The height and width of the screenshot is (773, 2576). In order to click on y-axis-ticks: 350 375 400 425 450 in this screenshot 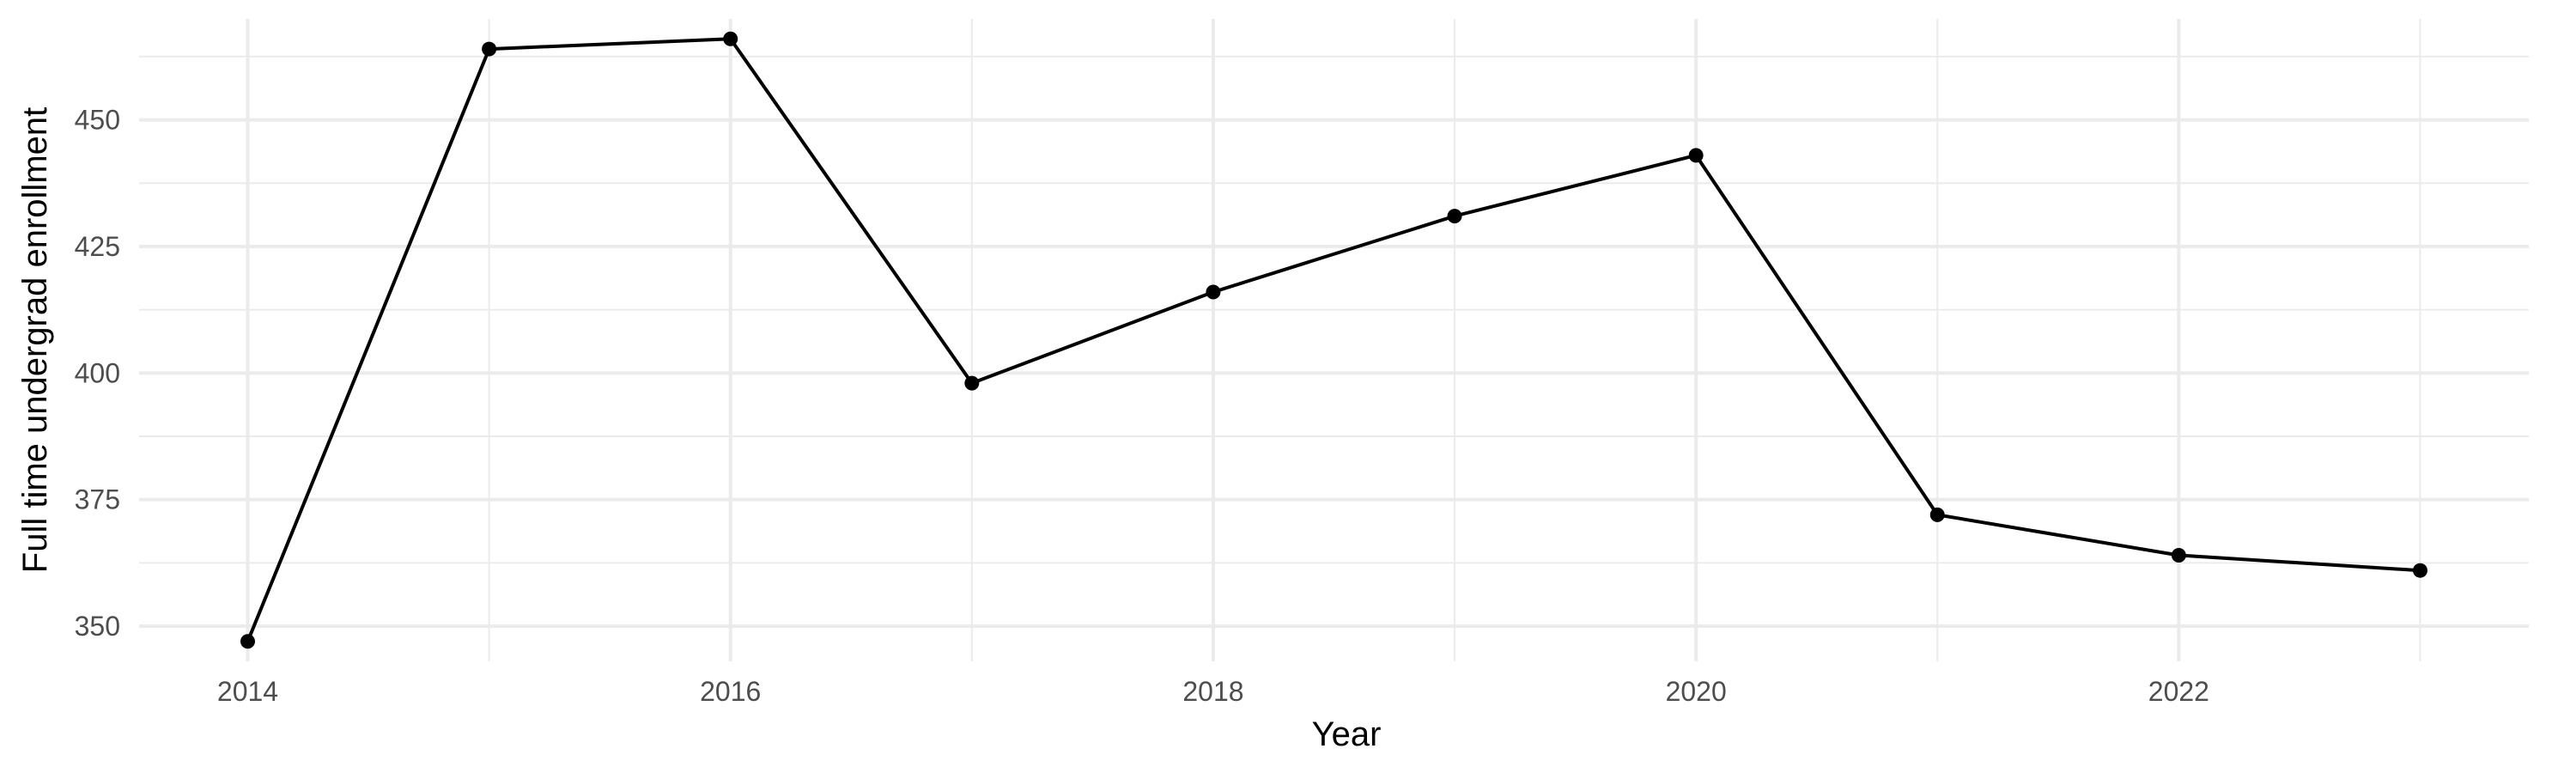, I will do `click(98, 373)`.